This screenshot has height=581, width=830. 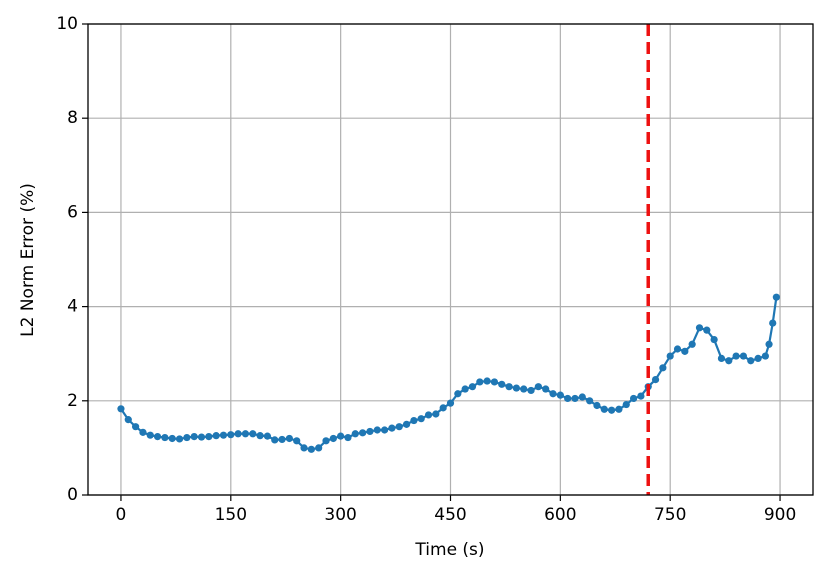 I want to click on x-tick-label: 0, so click(x=121, y=515).